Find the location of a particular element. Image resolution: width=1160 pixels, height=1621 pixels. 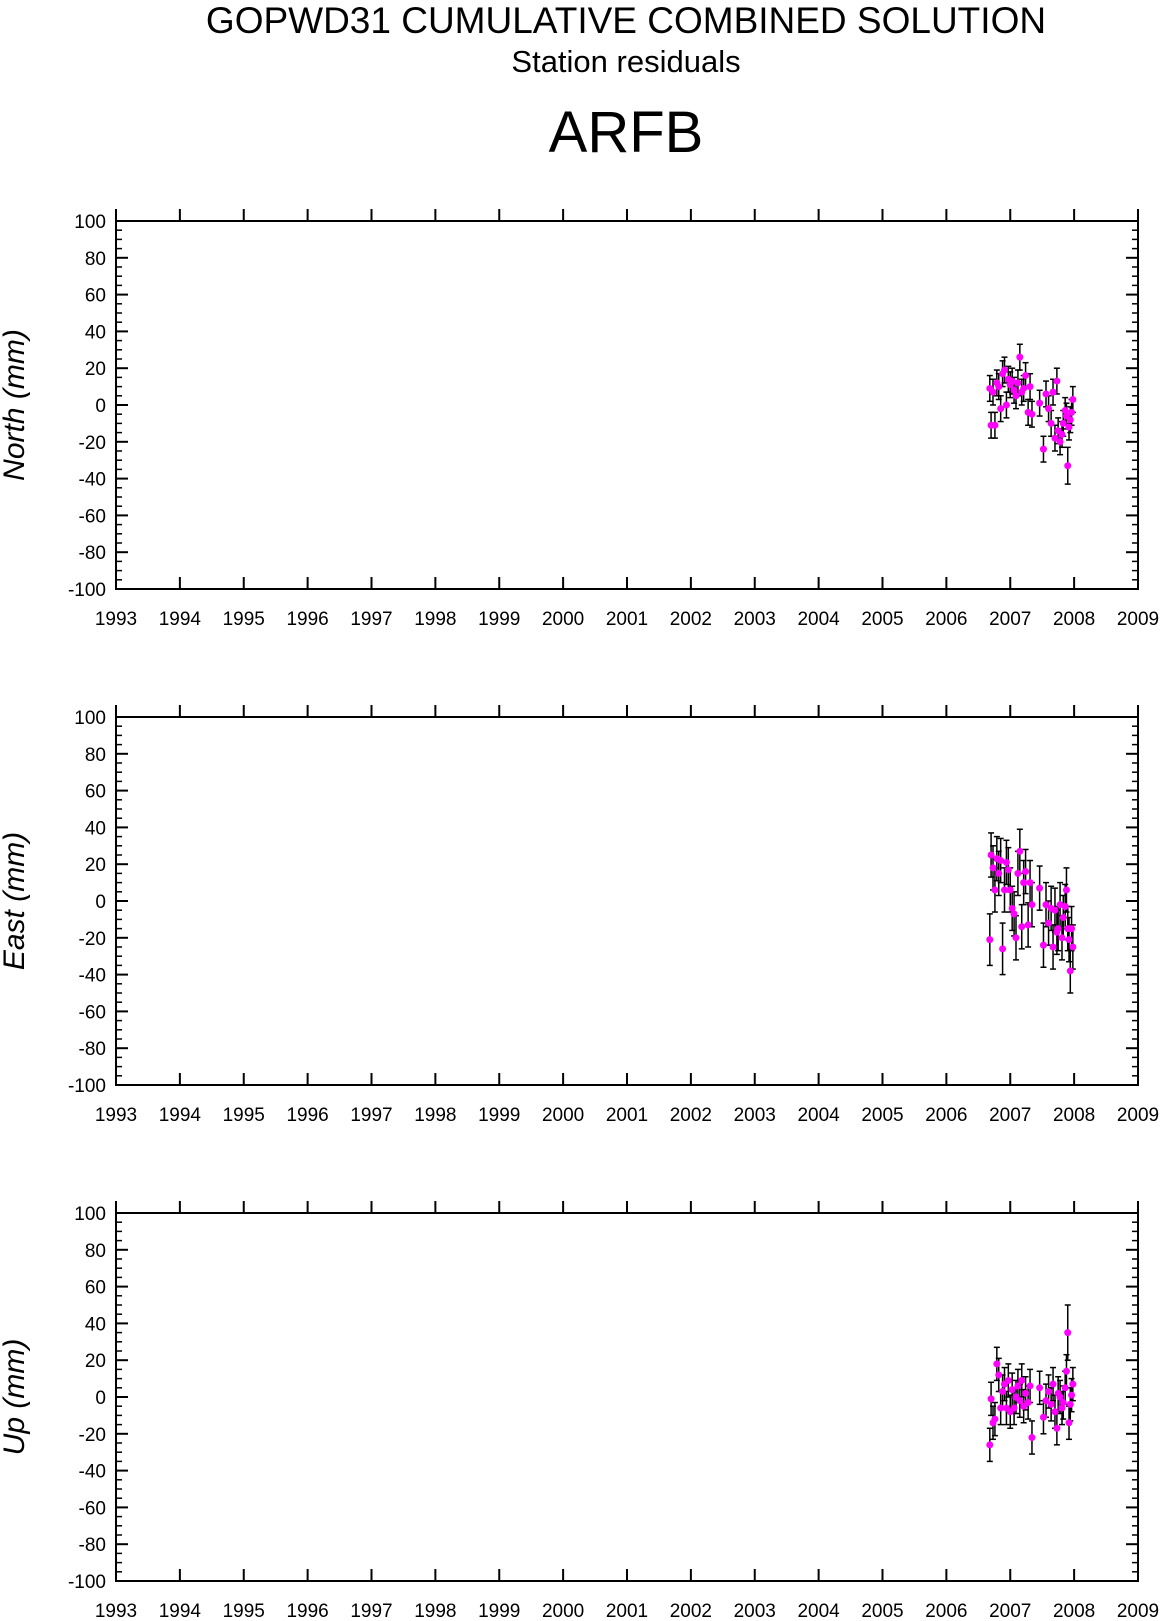

x-tick-label: 1995 is located at coordinates (244, 619).